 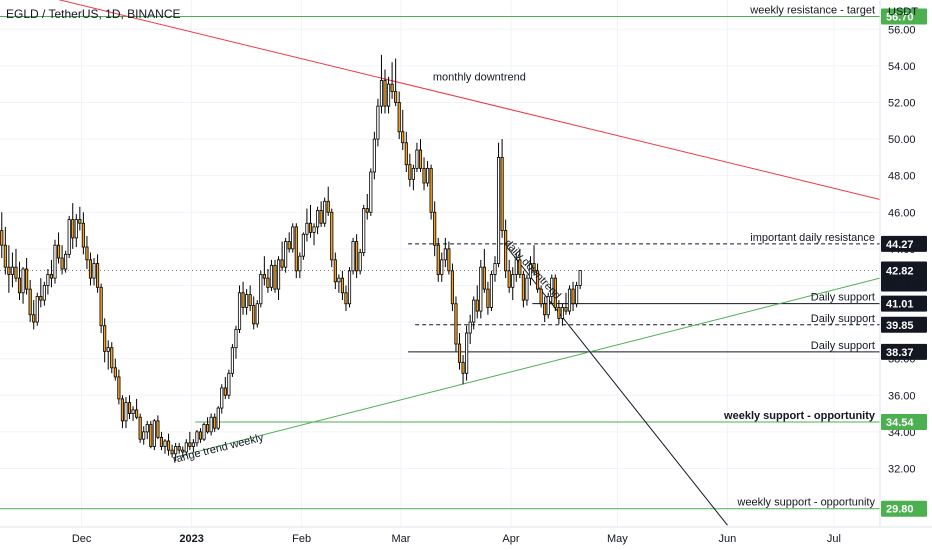 What do you see at coordinates (900, 423) in the screenshot?
I see `price-tag-label: 34.54` at bounding box center [900, 423].